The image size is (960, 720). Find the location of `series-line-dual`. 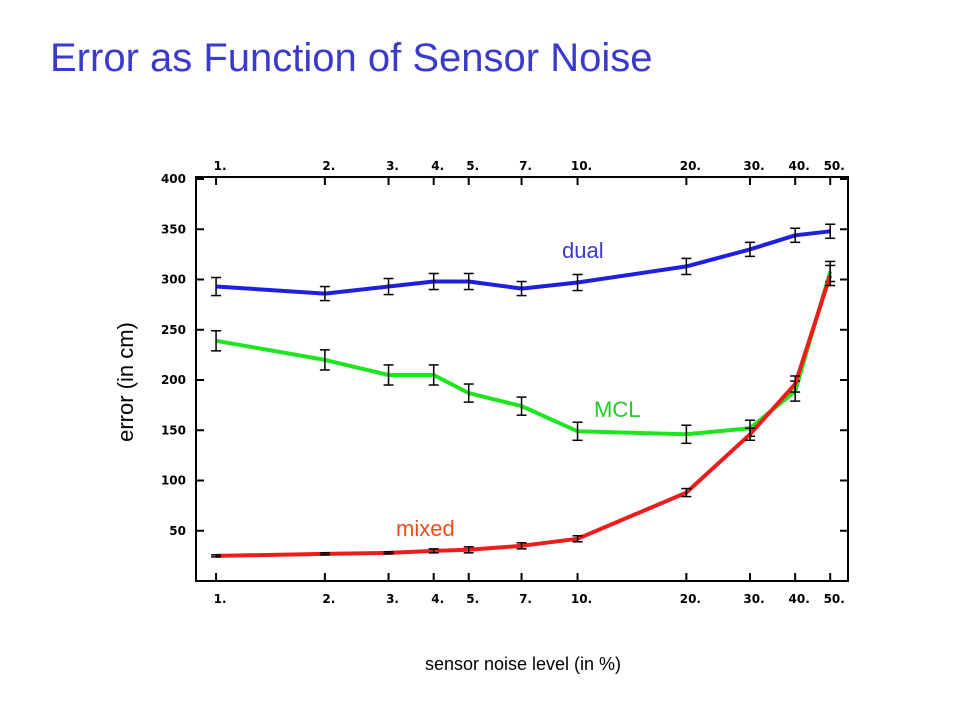

series-line-dual is located at coordinates (523, 262).